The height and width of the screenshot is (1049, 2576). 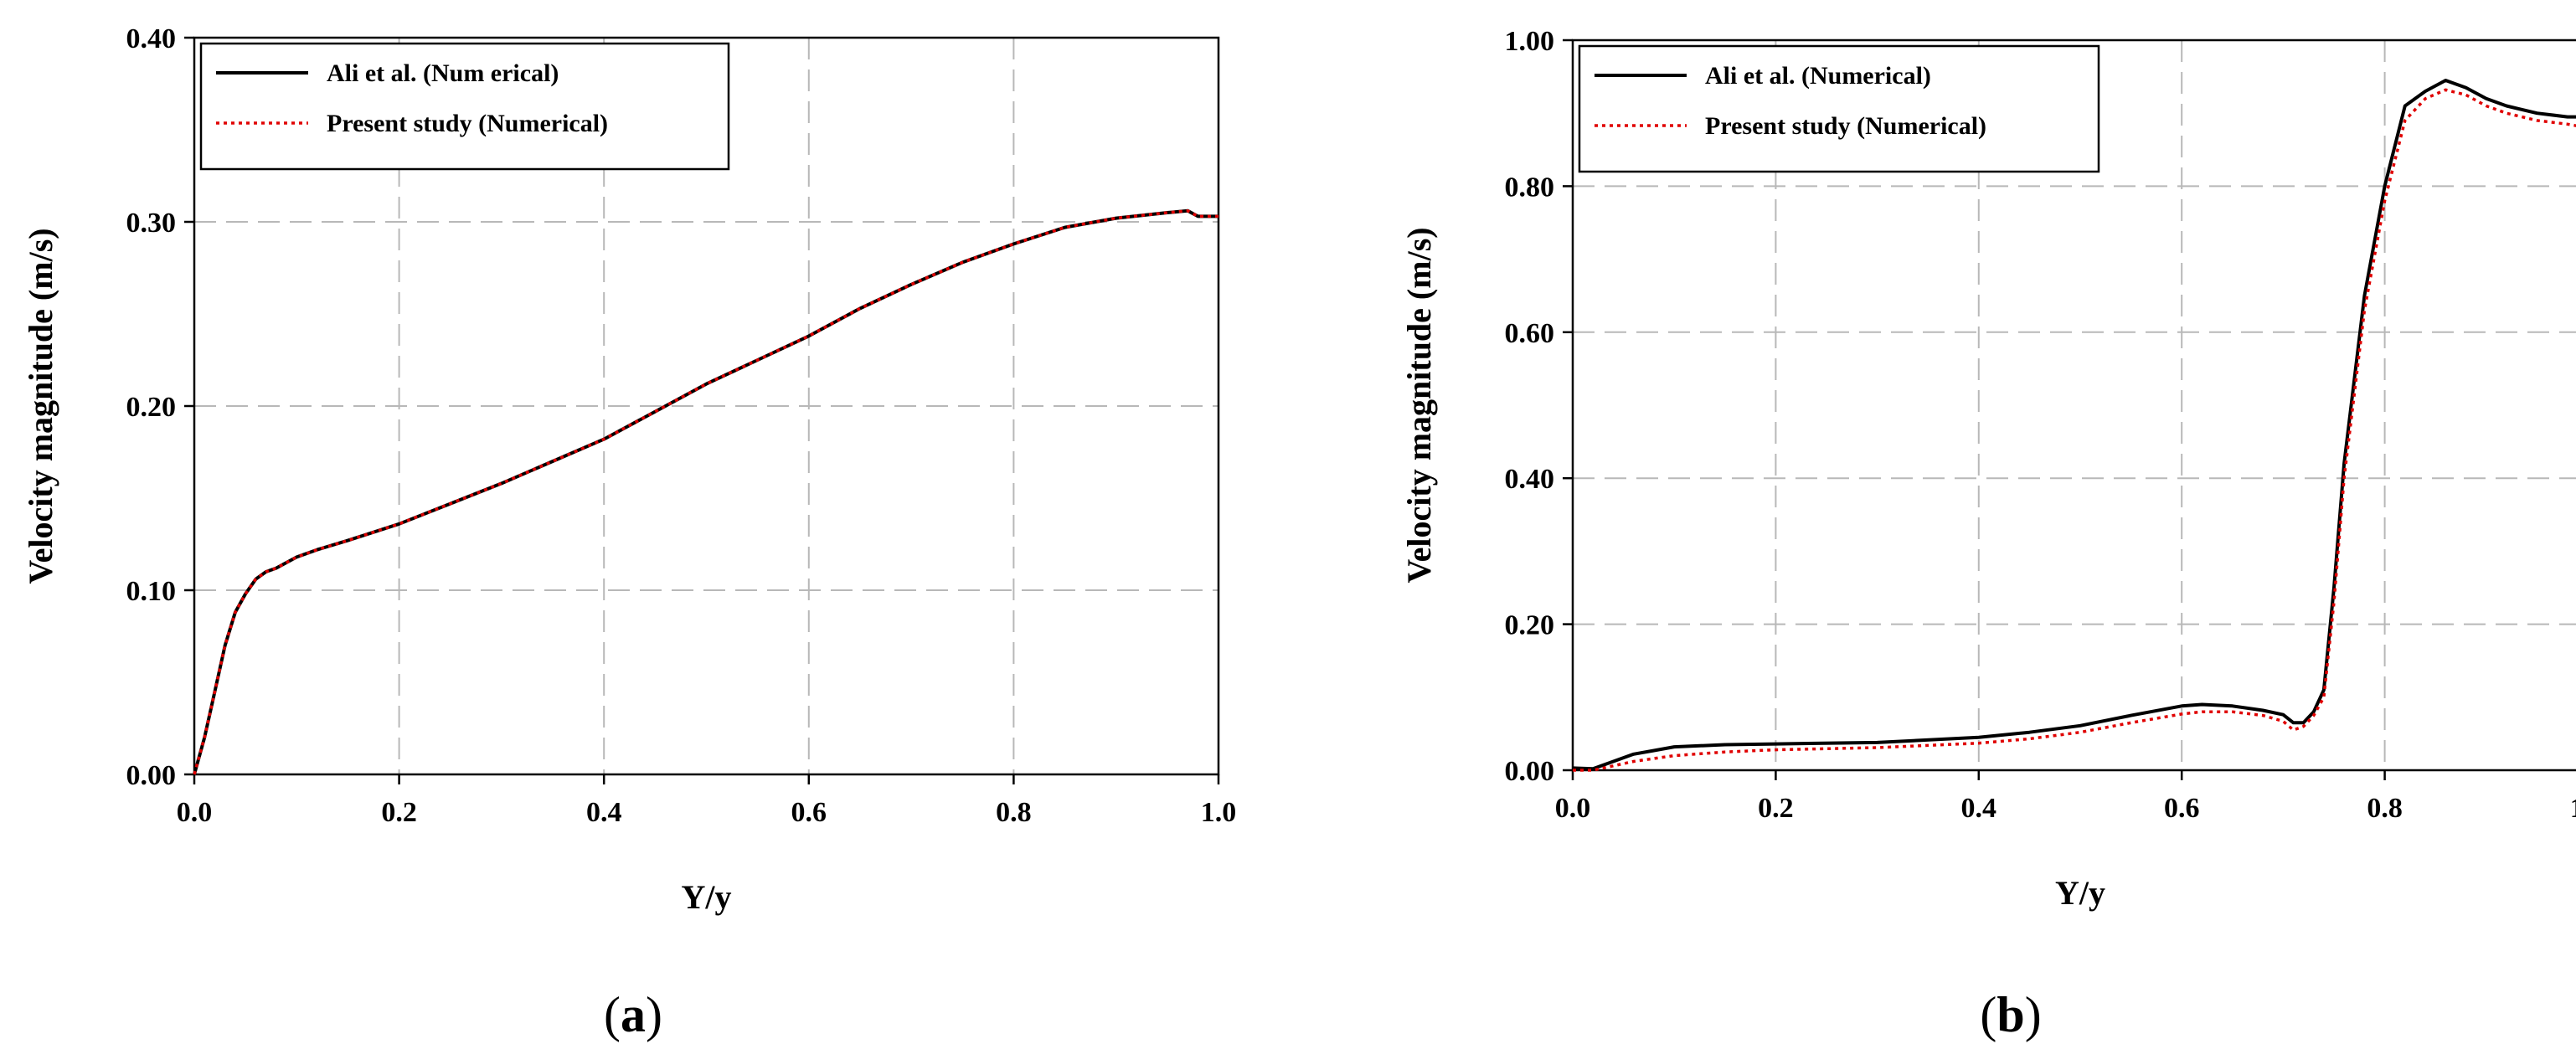 I want to click on panel-label: (a), so click(x=633, y=1014).